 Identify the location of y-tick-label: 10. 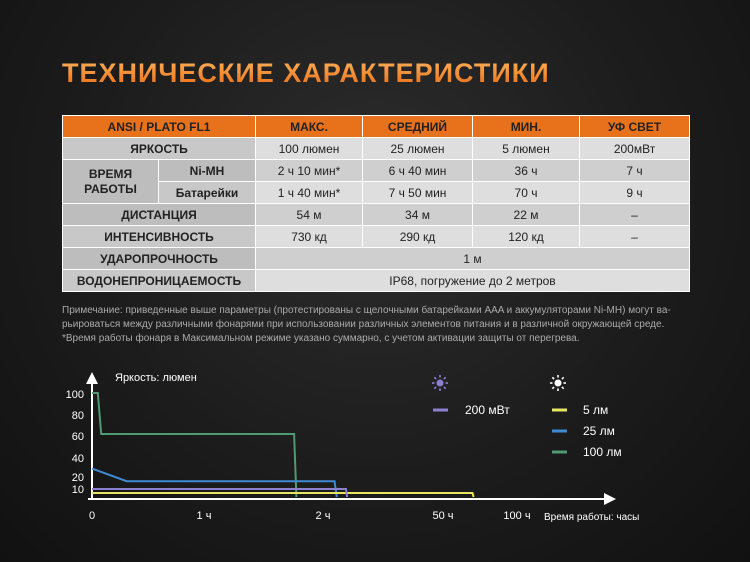
(78, 490).